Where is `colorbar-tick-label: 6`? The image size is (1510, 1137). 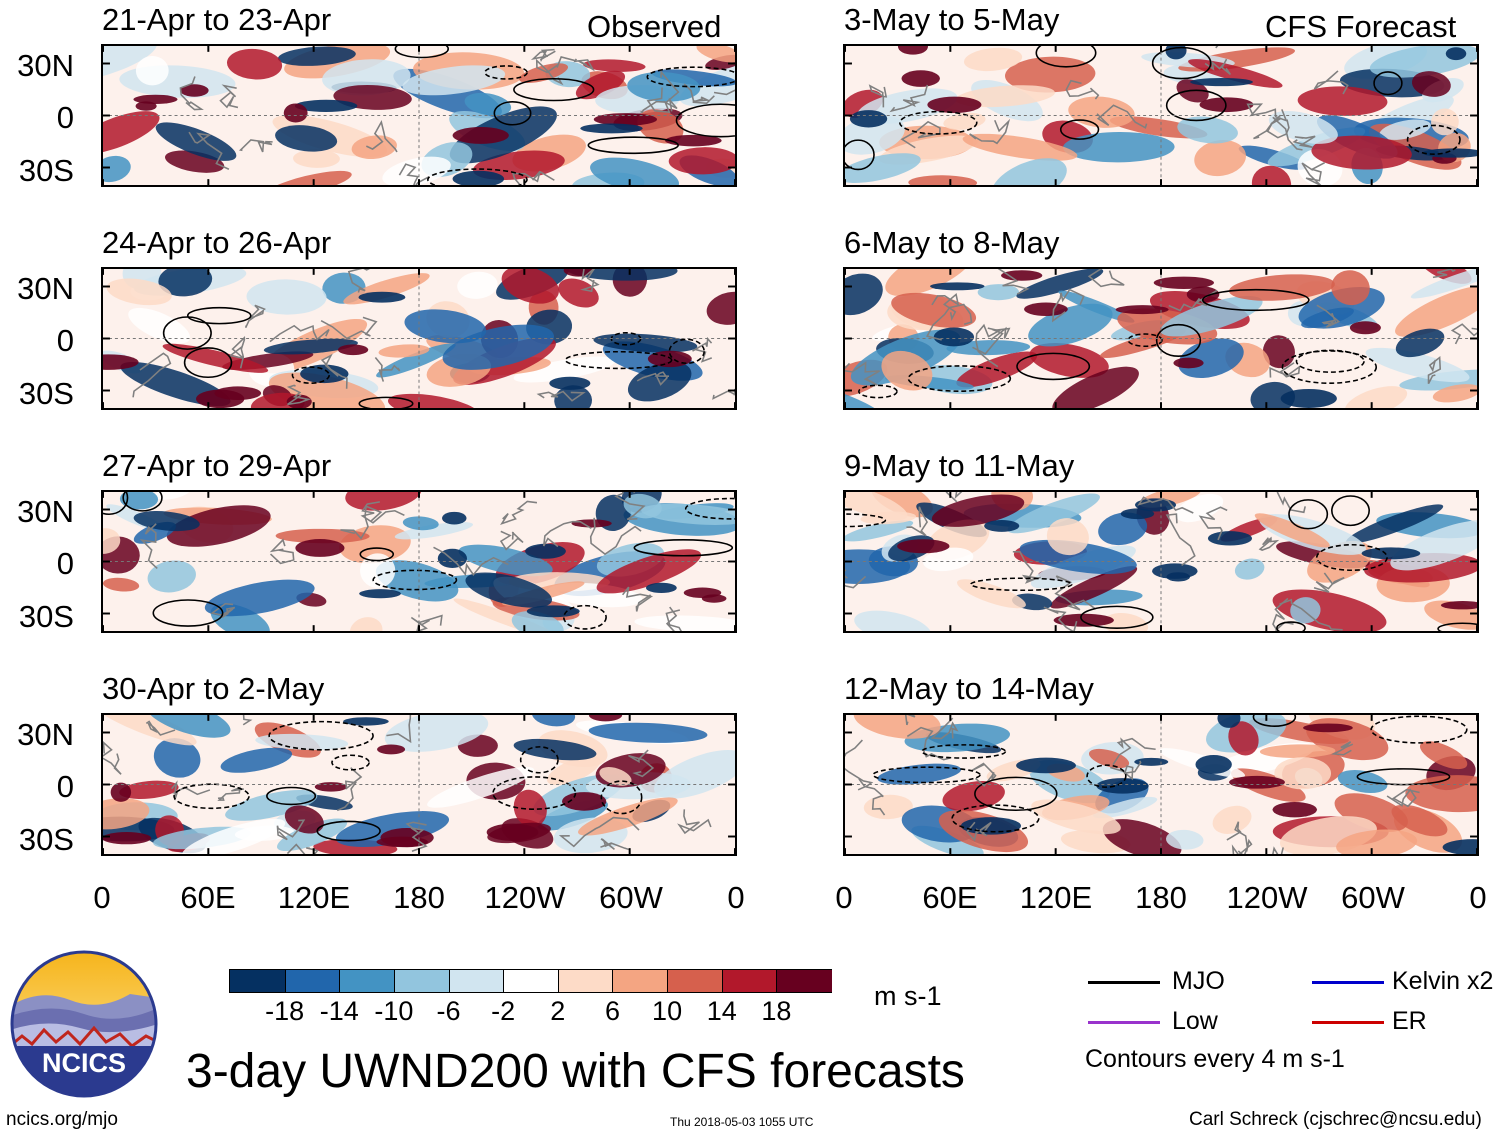
colorbar-tick-label: 6 is located at coordinates (612, 1011).